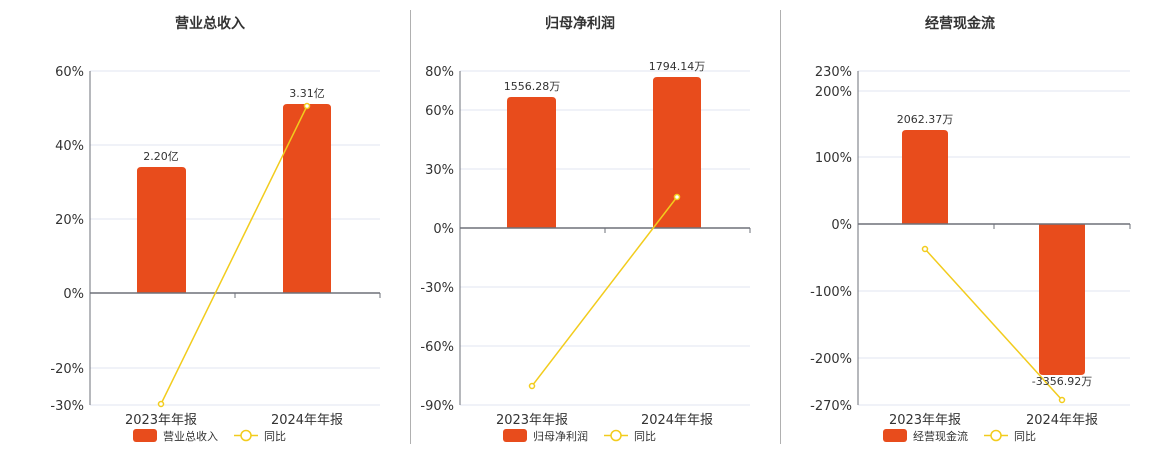  What do you see at coordinates (560, 436) in the screenshot?
I see `legend-bar-label: 归母净利润` at bounding box center [560, 436].